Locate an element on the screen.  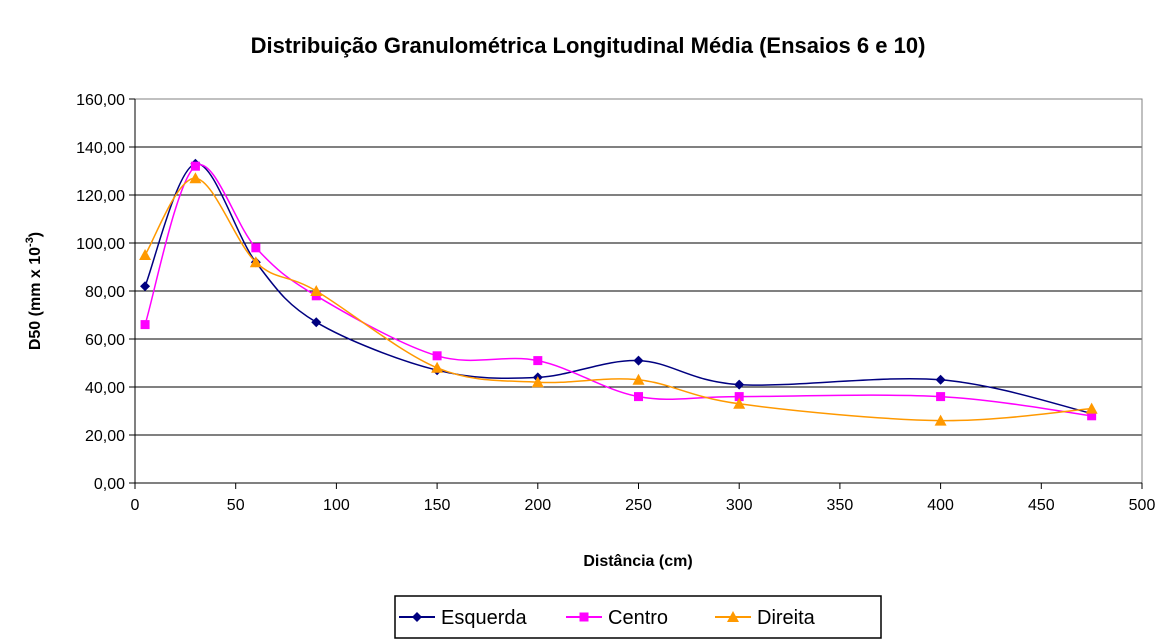
y-tick-label: 100,00 is located at coordinates (100, 244).